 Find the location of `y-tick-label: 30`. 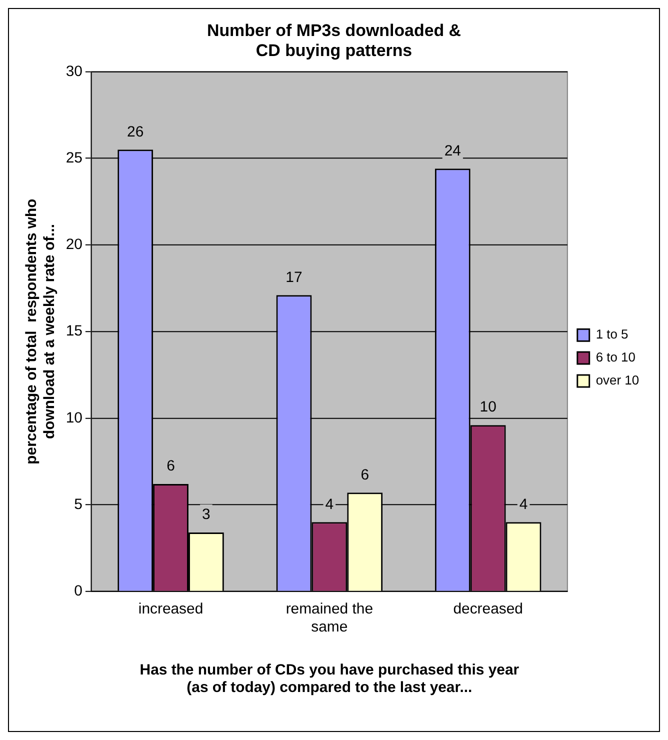

y-tick-label: 30 is located at coordinates (74, 71).